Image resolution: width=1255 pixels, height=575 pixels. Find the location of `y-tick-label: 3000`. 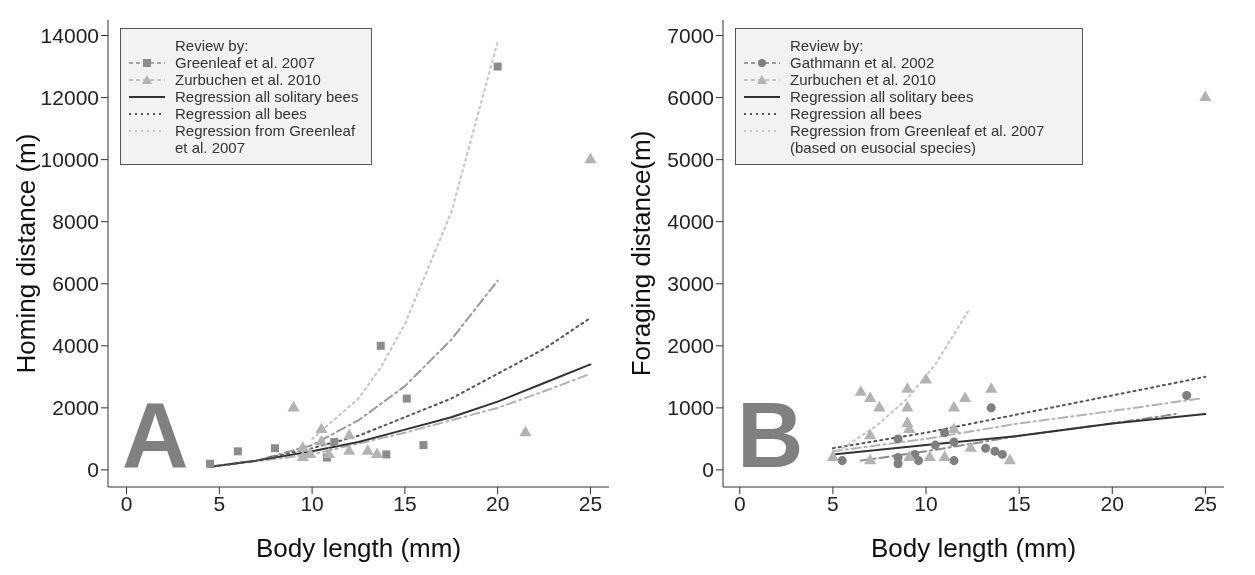

y-tick-label: 3000 is located at coordinates (690, 284).